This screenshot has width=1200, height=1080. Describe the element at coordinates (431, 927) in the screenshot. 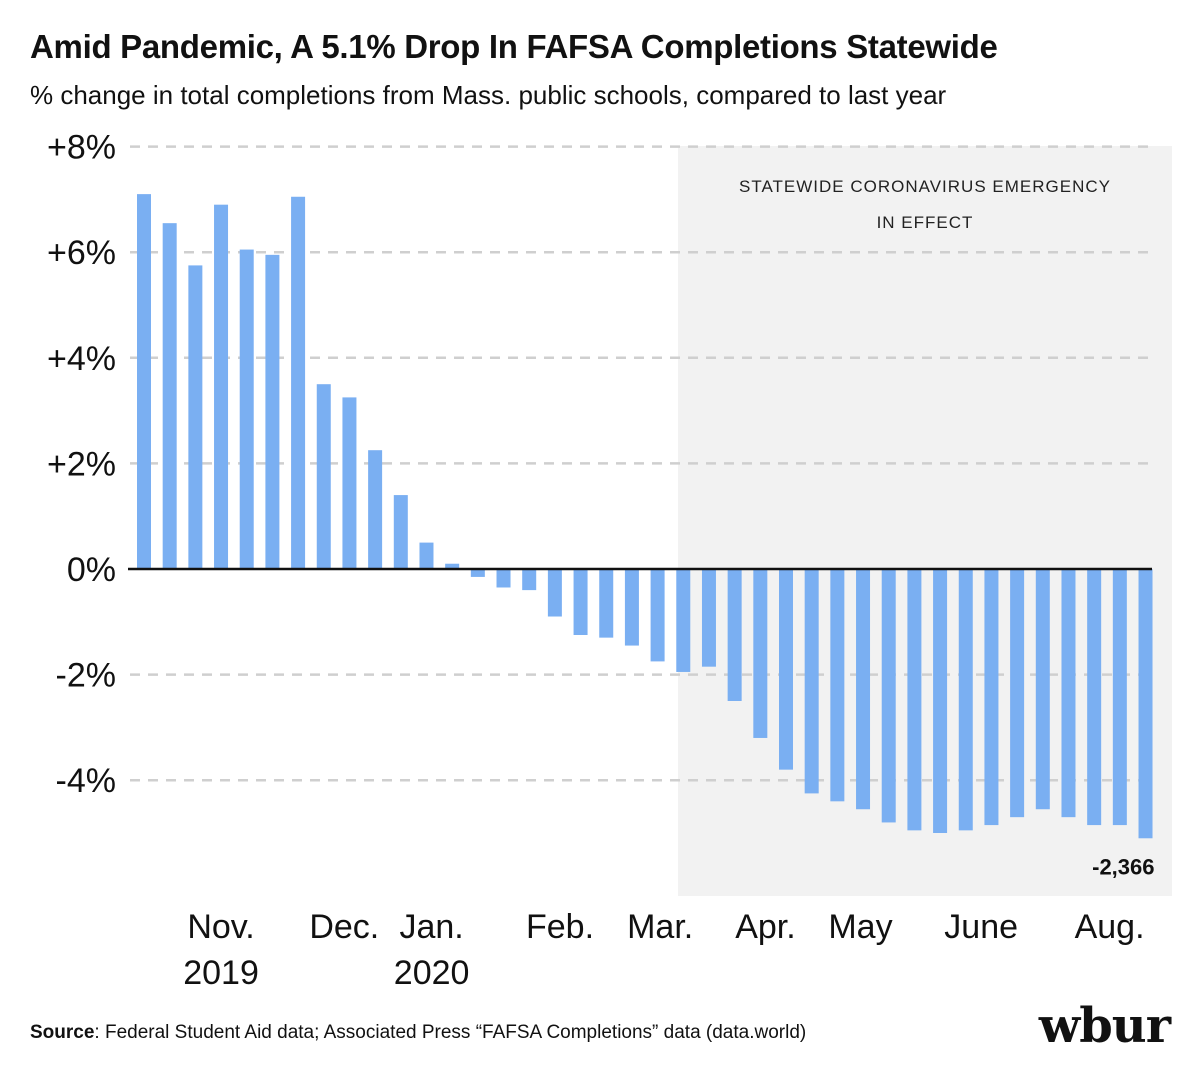

I see `x-tick-label: Jan.` at that location.